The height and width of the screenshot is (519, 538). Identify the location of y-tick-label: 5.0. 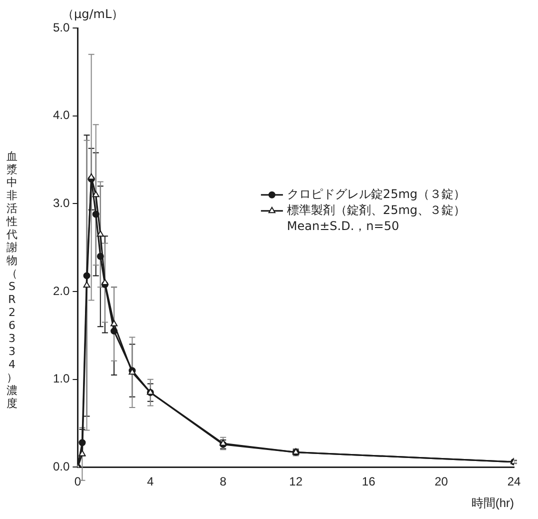
(61, 27).